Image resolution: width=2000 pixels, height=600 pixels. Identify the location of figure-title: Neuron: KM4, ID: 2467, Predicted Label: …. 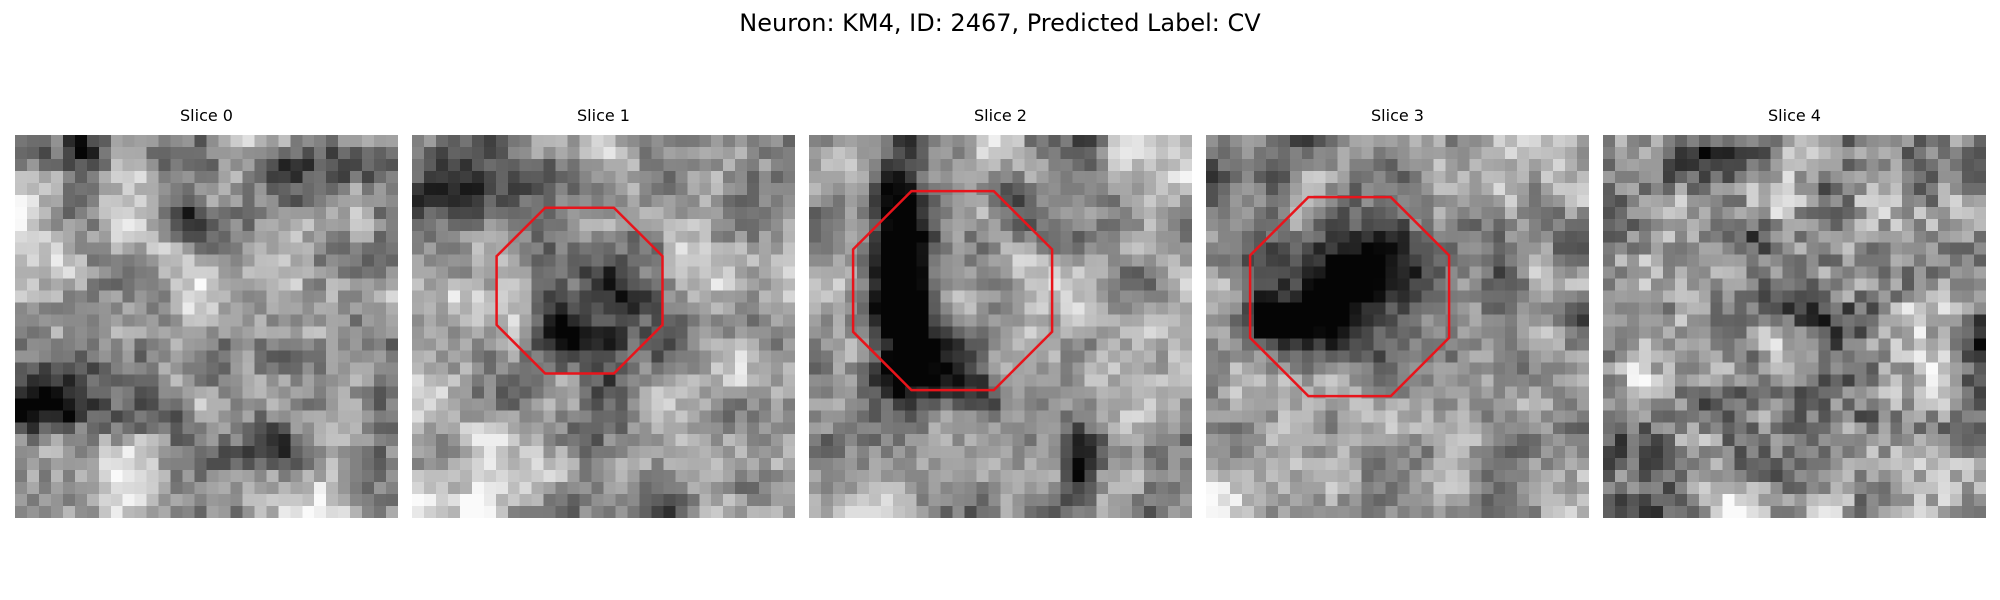
(1000, 23).